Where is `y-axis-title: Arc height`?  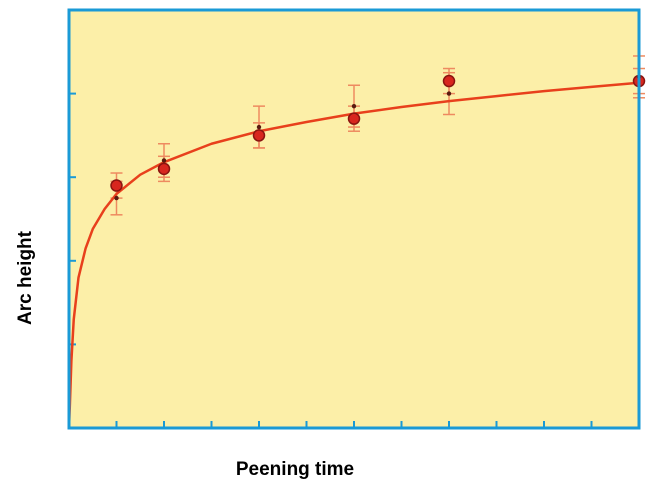 y-axis-title: Arc height is located at coordinates (25, 277).